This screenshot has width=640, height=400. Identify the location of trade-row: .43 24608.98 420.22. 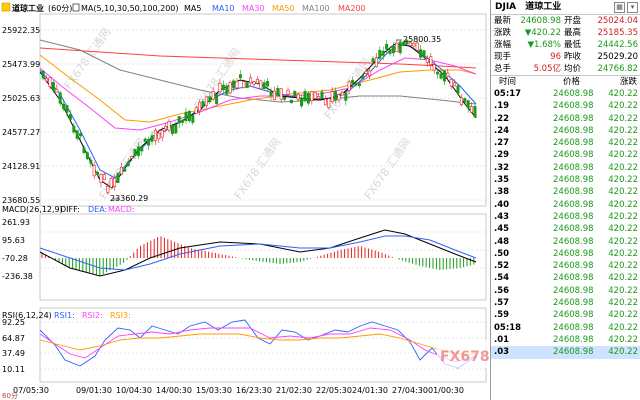
(565, 217).